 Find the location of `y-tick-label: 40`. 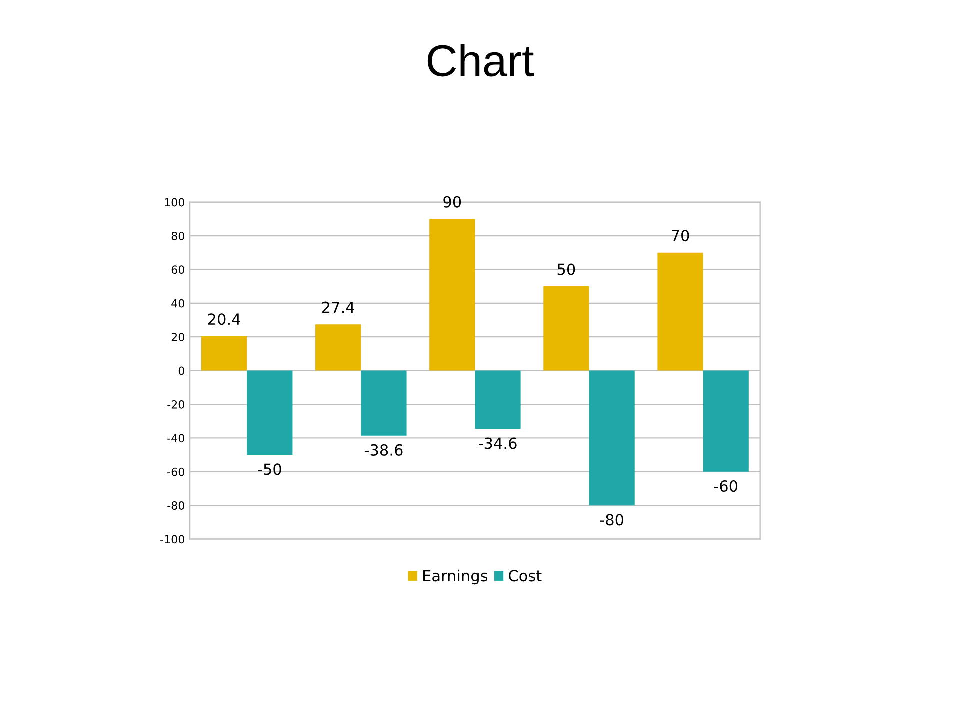

y-tick-label: 40 is located at coordinates (178, 303).